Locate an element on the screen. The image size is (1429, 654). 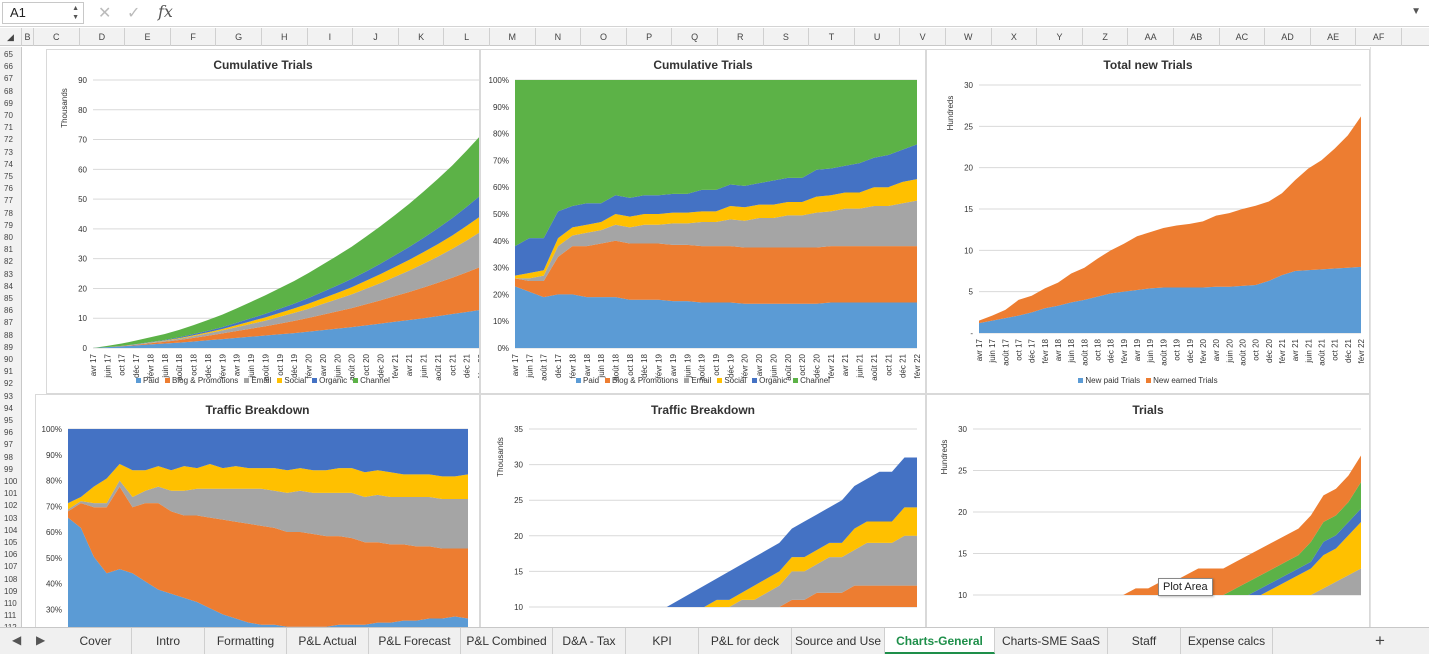
row-header-94: 94 is located at coordinates (8, 408).